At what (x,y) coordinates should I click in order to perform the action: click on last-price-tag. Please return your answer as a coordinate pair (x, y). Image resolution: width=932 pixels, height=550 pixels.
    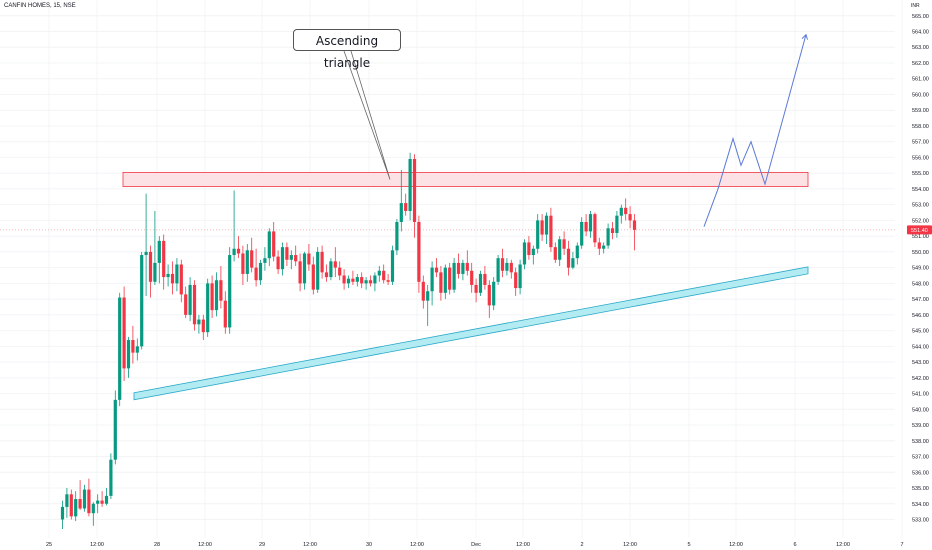
    Looking at the image, I should click on (919, 230).